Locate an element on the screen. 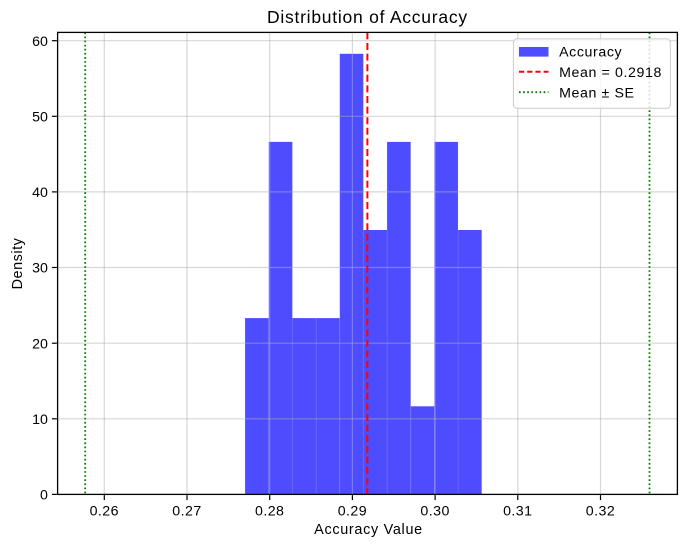 Image resolution: width=686 pixels, height=547 pixels. svg-text: 60 is located at coordinates (40, 42).